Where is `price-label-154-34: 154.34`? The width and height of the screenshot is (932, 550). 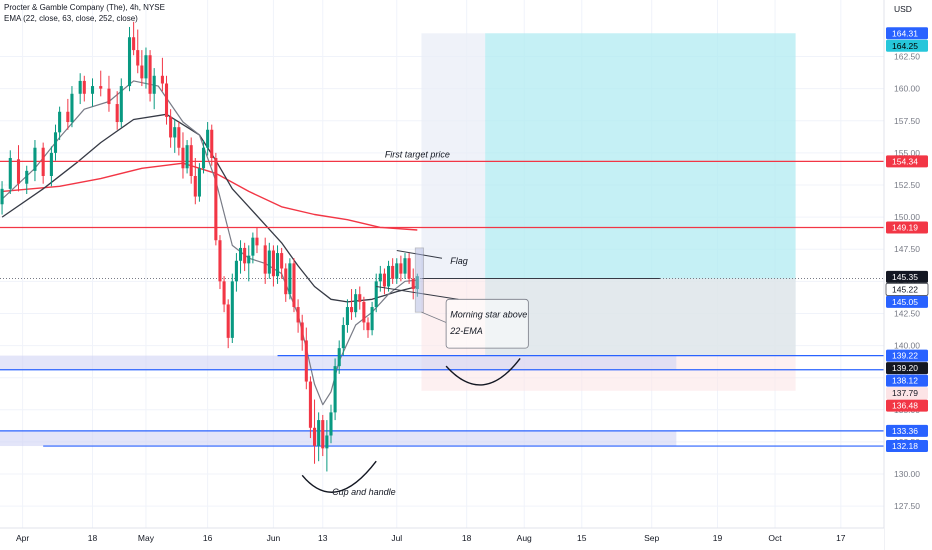
price-label-154-34: 154.34 is located at coordinates (907, 161).